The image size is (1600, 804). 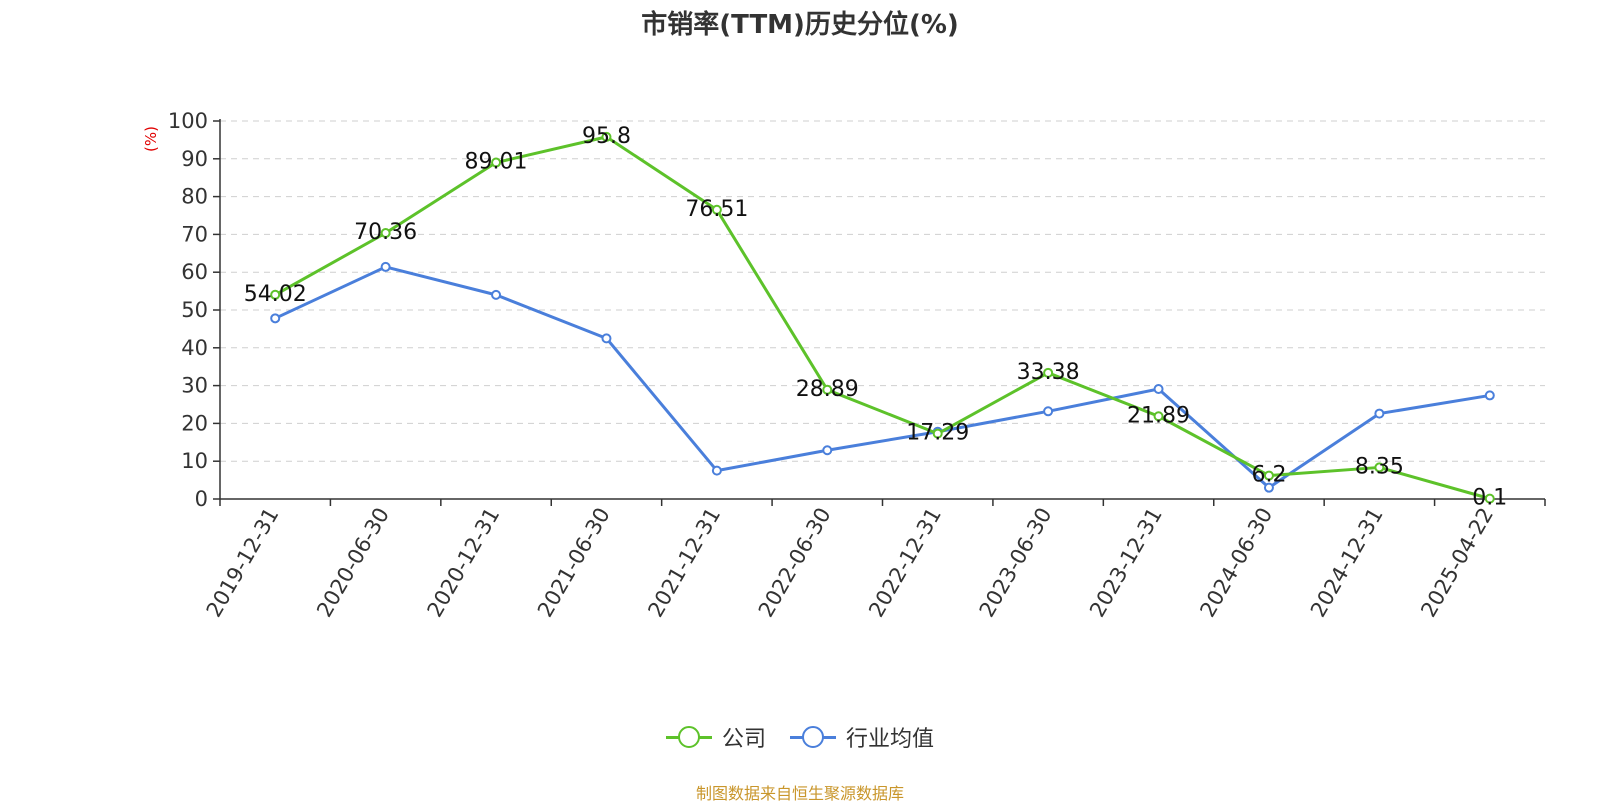 I want to click on x-tick-label: 2024-12-31, so click(x=1347, y=563).